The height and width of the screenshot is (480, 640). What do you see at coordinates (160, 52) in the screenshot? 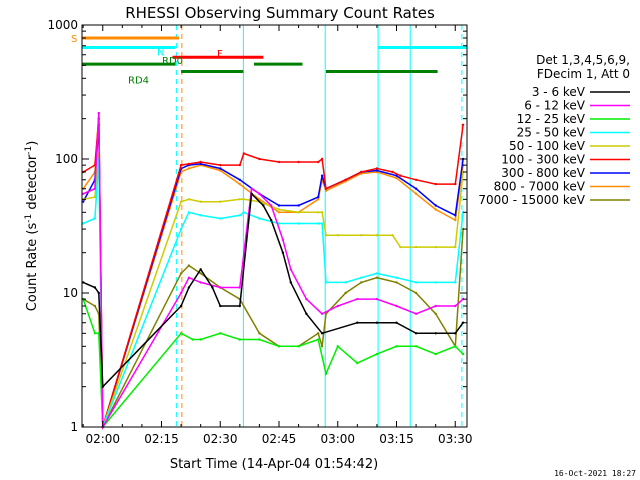
I see `flag-label-n: N` at bounding box center [160, 52].